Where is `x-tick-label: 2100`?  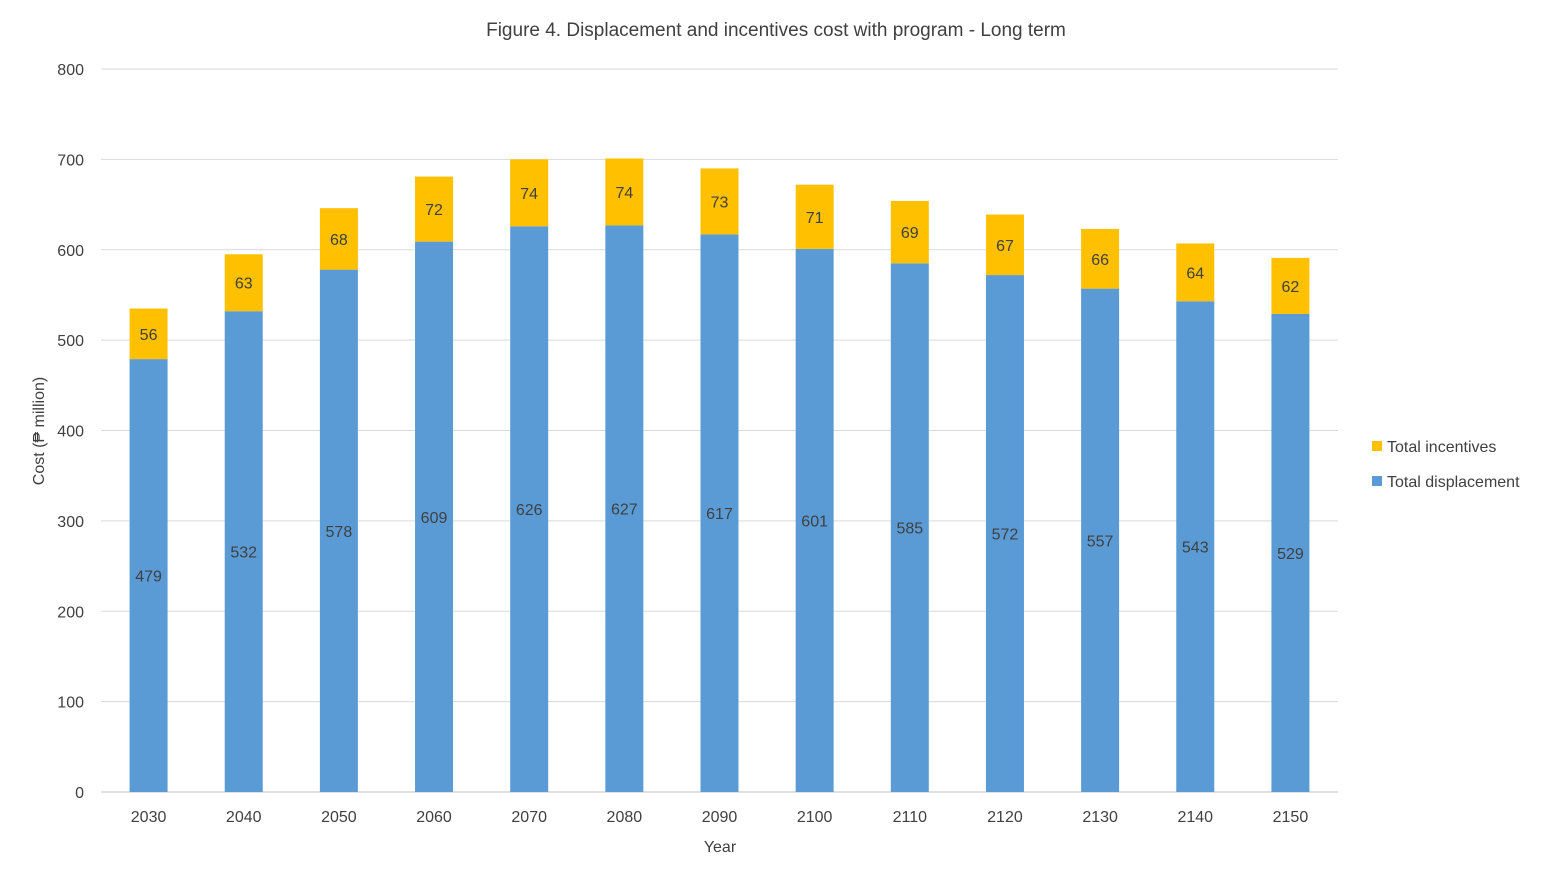 x-tick-label: 2100 is located at coordinates (815, 817).